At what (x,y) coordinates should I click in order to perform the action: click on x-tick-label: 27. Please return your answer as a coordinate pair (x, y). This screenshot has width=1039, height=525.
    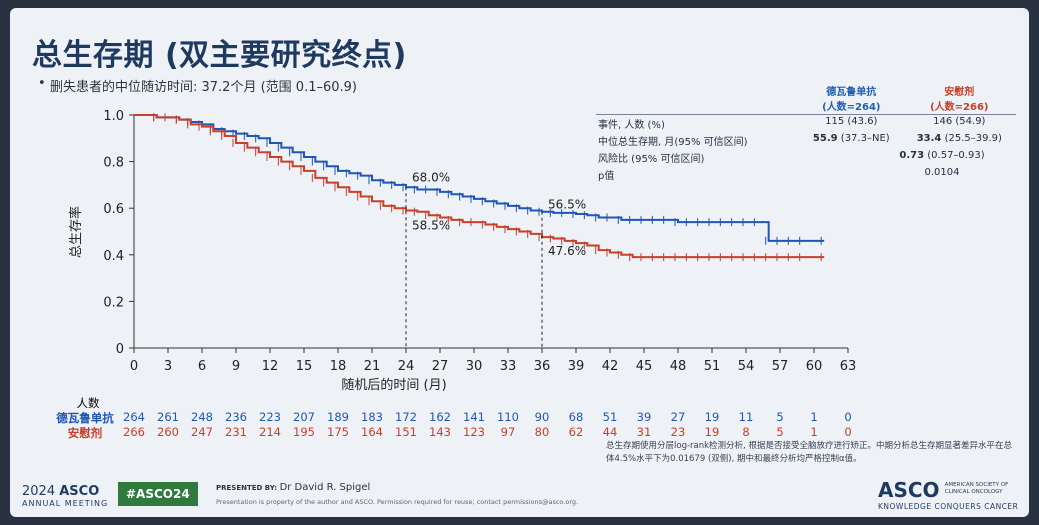
    Looking at the image, I should click on (440, 366).